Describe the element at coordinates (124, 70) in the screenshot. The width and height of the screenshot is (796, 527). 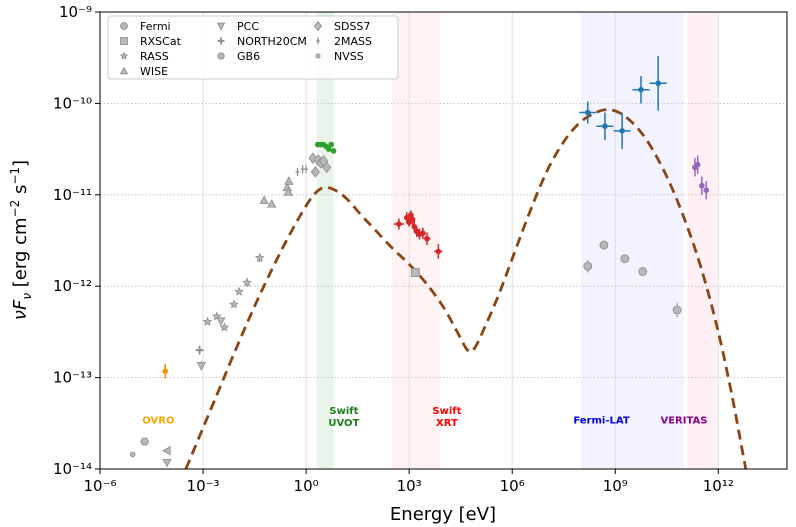
I see `legend-marker-wise` at that location.